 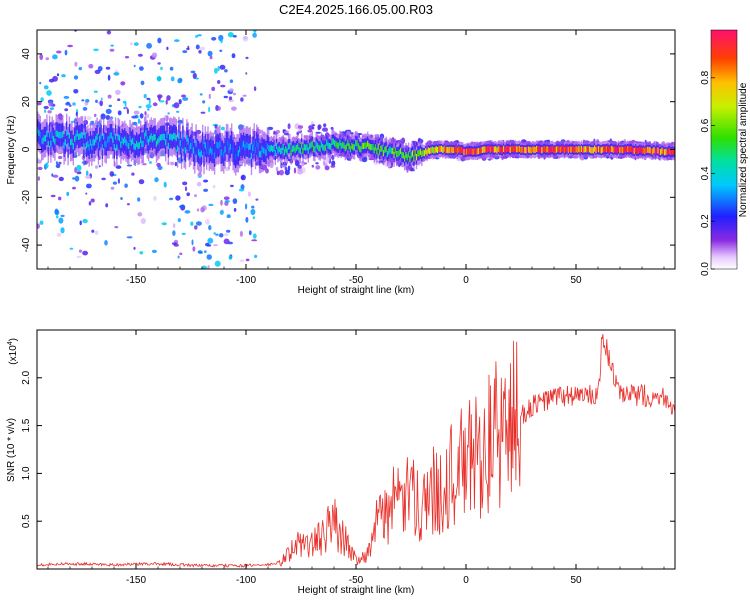 What do you see at coordinates (26, 197) in the screenshot?
I see `y-tick-label: -20` at bounding box center [26, 197].